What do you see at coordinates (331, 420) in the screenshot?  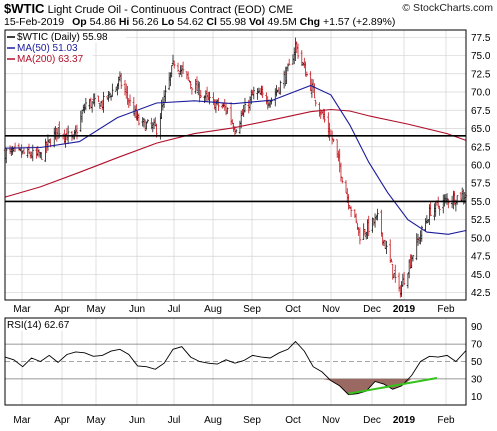 I see `rsi-x-label: Nov` at bounding box center [331, 420].